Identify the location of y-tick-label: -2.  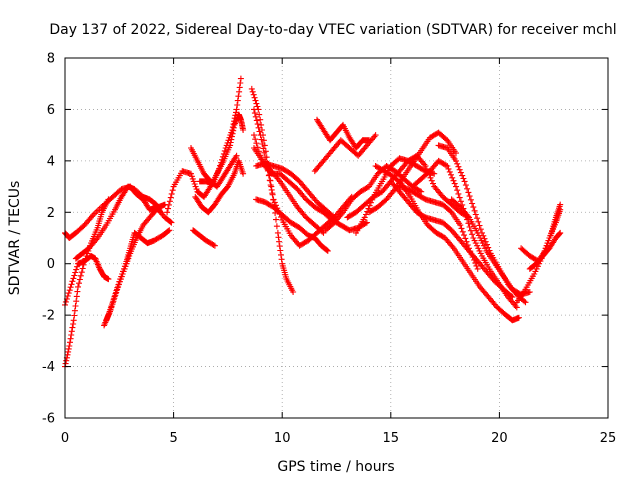
(48, 316).